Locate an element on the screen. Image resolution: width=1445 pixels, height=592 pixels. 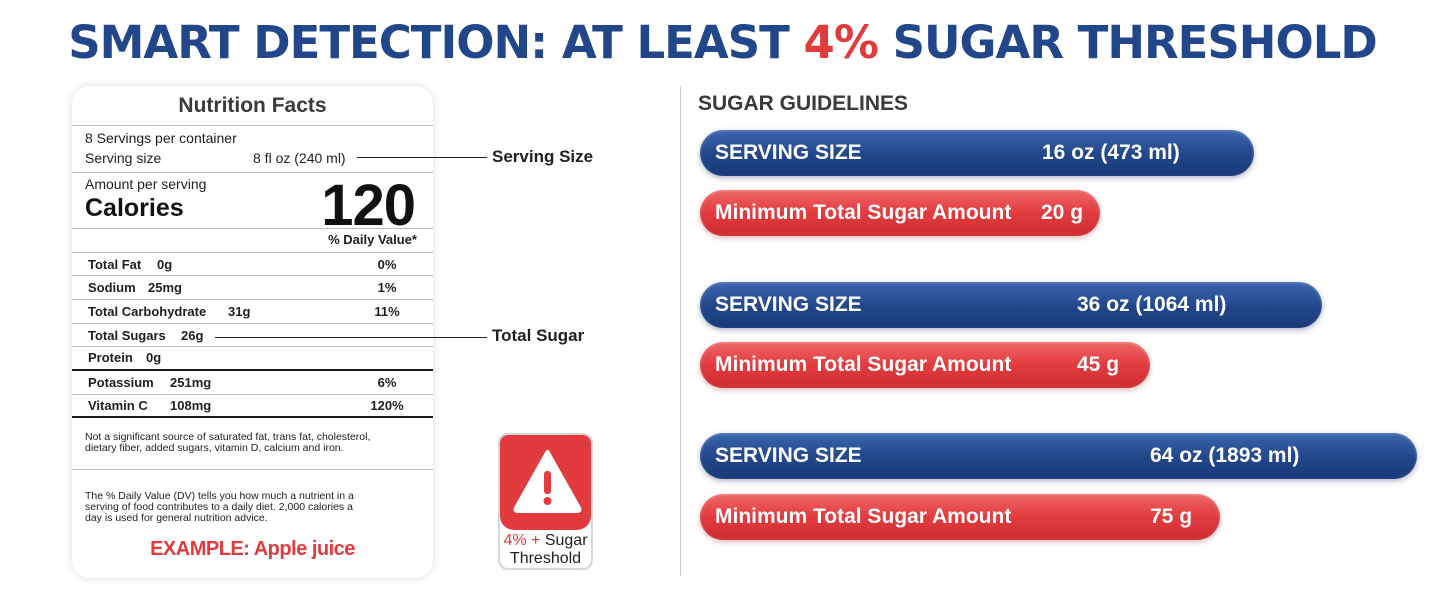
amount-per-serving: Amount per serving is located at coordinates (146, 184).